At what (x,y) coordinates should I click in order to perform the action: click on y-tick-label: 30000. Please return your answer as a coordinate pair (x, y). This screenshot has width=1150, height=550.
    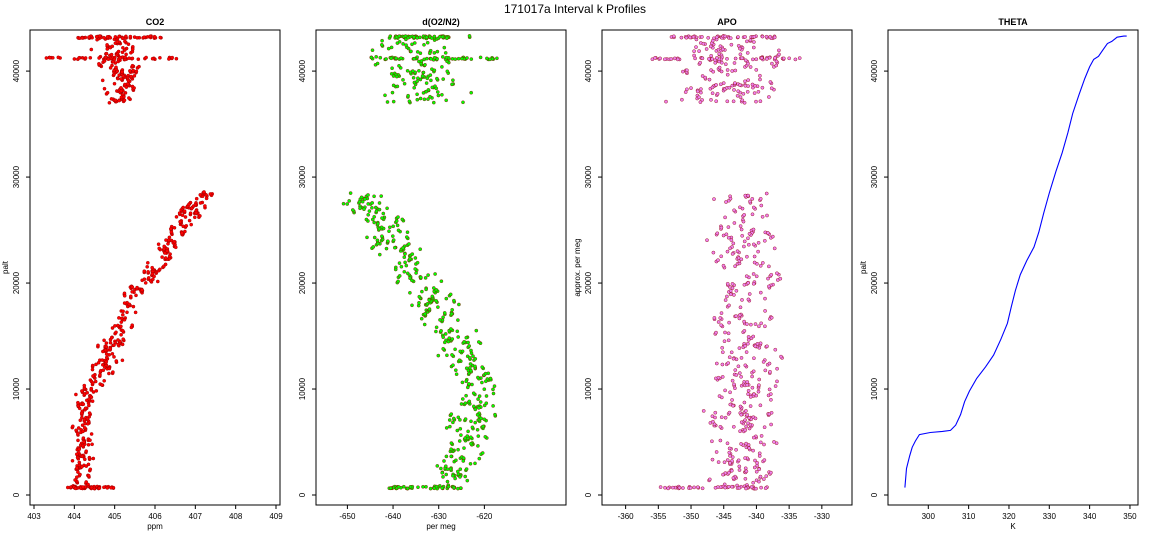
    Looking at the image, I should click on (16, 176).